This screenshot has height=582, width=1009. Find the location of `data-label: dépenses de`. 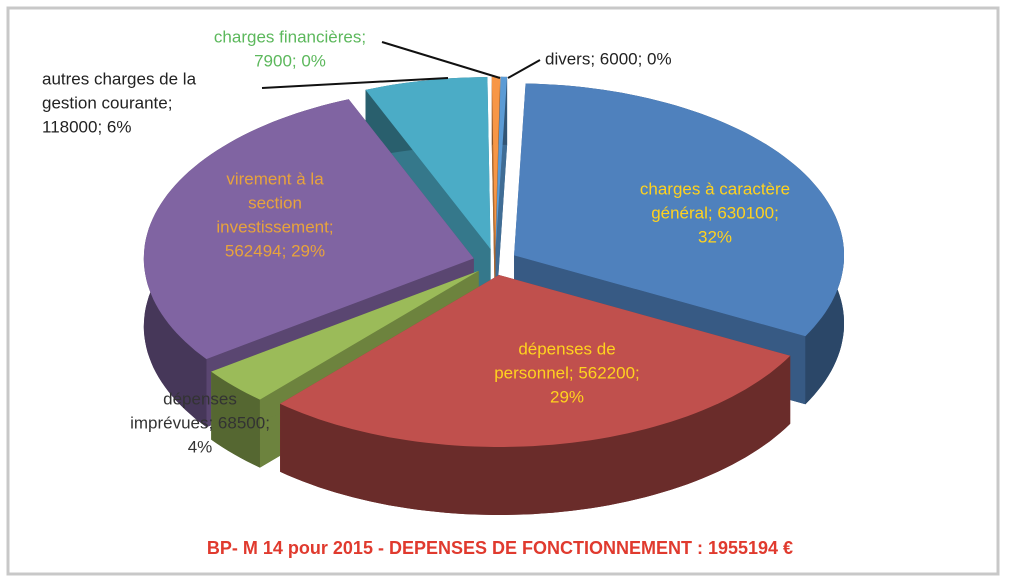

data-label: dépenses de is located at coordinates (566, 348).